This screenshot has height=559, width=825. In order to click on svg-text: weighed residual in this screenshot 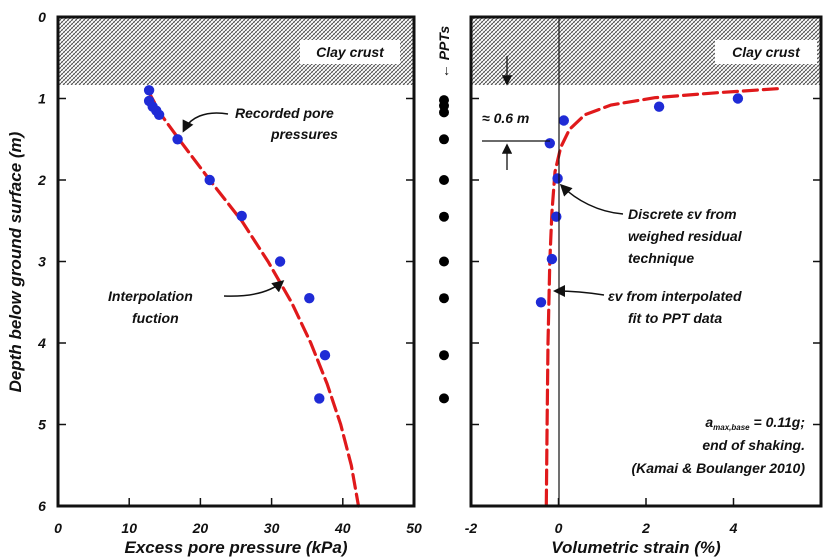, I will do `click(685, 236)`.